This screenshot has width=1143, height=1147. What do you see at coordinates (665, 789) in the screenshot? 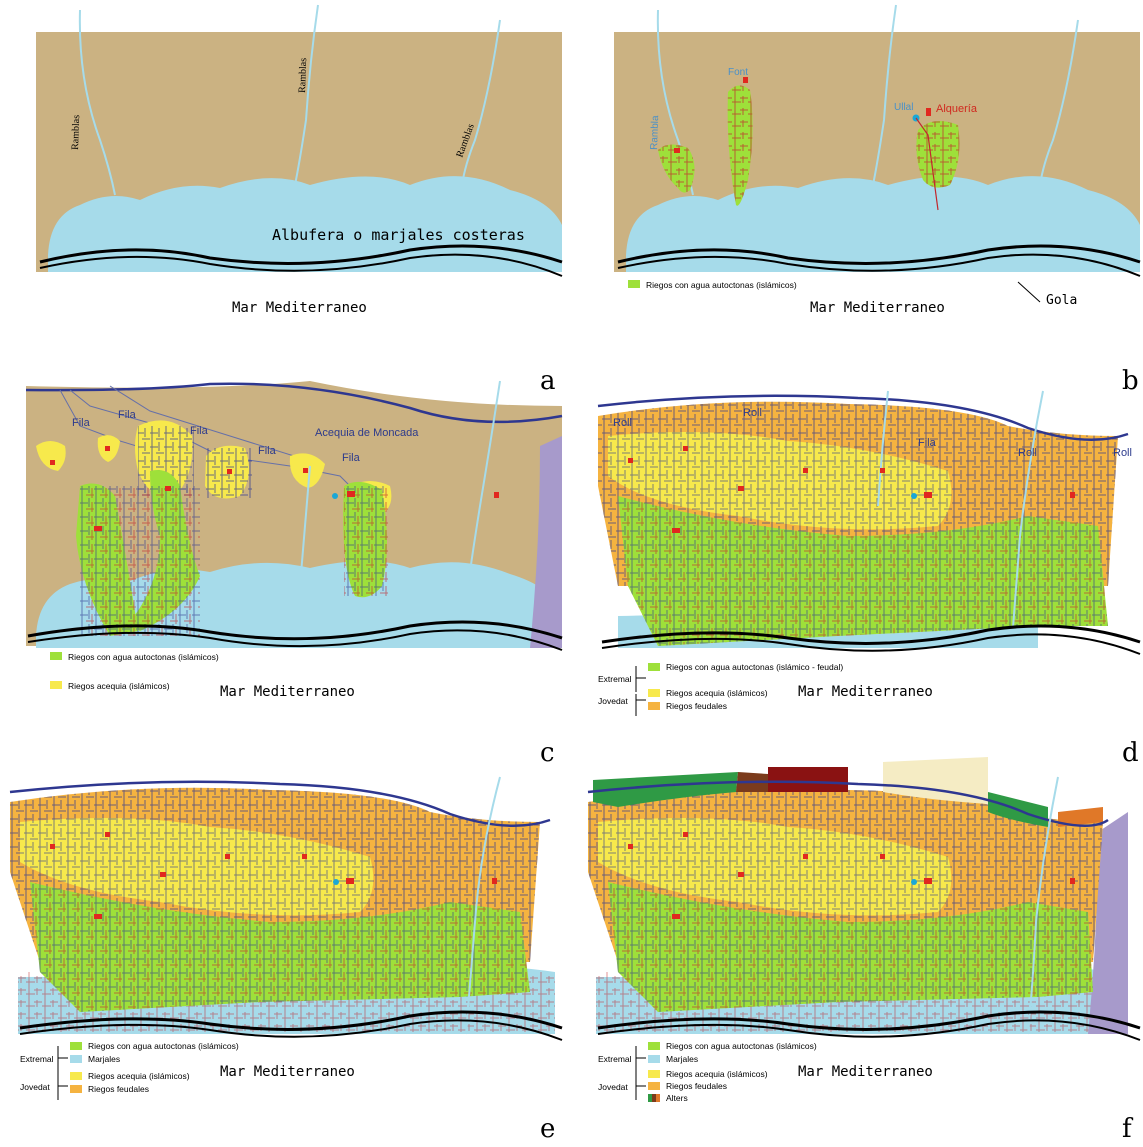
I see `alters-dark-green` at bounding box center [665, 789].